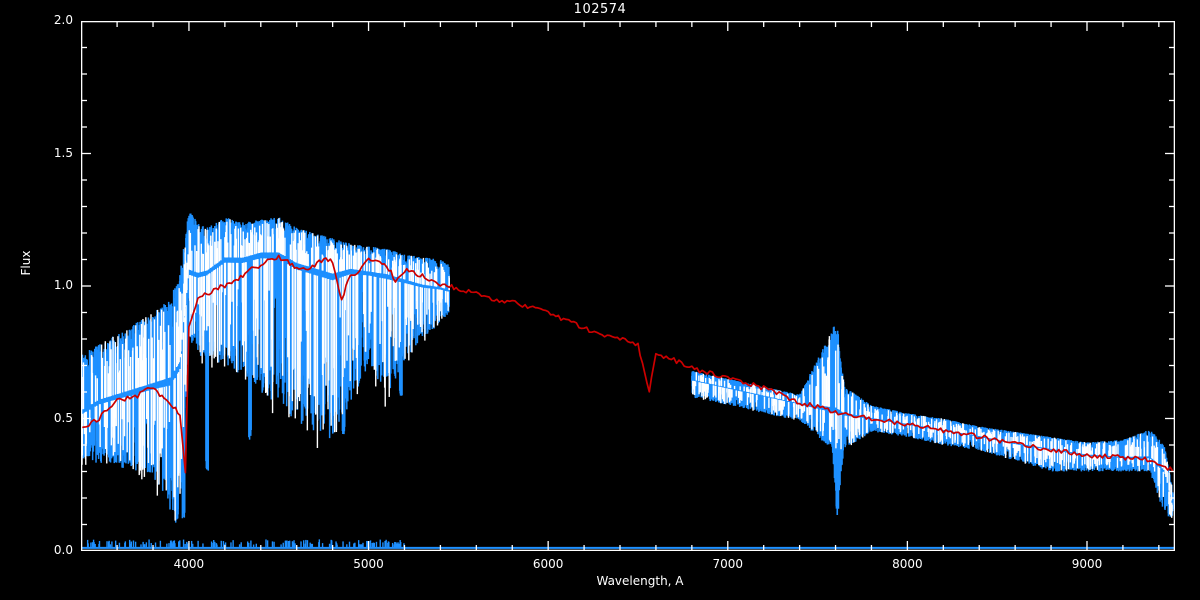 The image size is (1200, 600). I want to click on x-tick-label: 9000, so click(1087, 564).